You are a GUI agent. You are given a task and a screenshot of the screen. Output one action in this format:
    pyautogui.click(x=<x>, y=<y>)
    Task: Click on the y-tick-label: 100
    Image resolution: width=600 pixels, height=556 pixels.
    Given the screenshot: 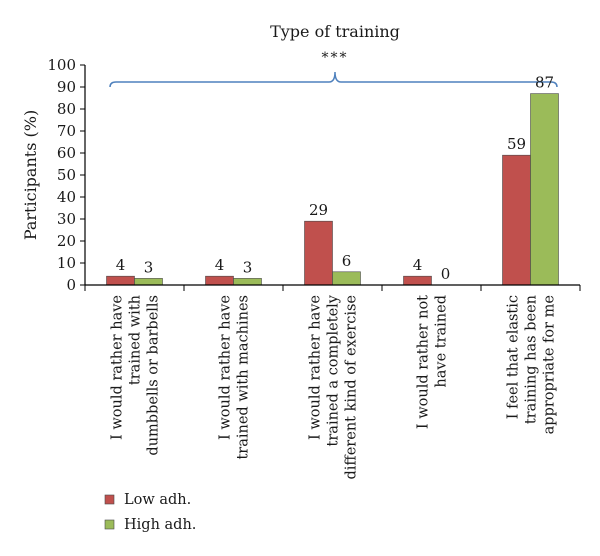 What is the action you would take?
    pyautogui.click(x=61, y=65)
    